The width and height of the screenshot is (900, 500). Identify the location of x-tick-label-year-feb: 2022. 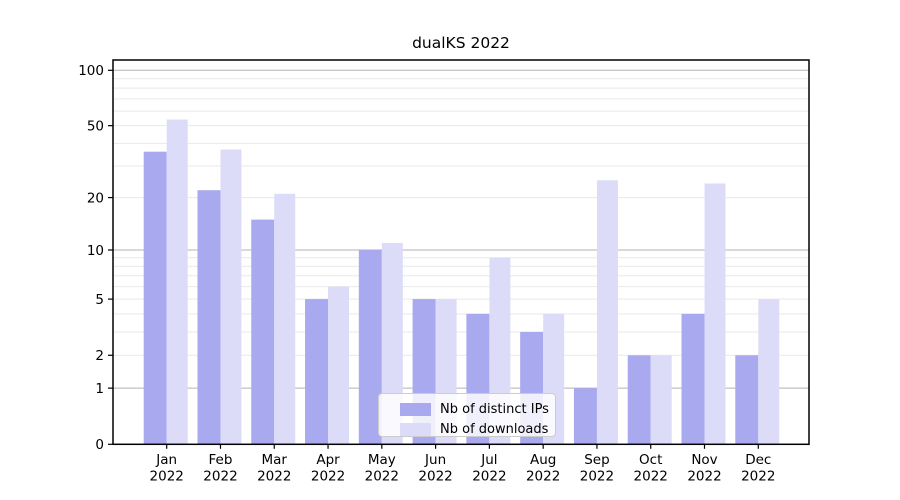
(220, 477).